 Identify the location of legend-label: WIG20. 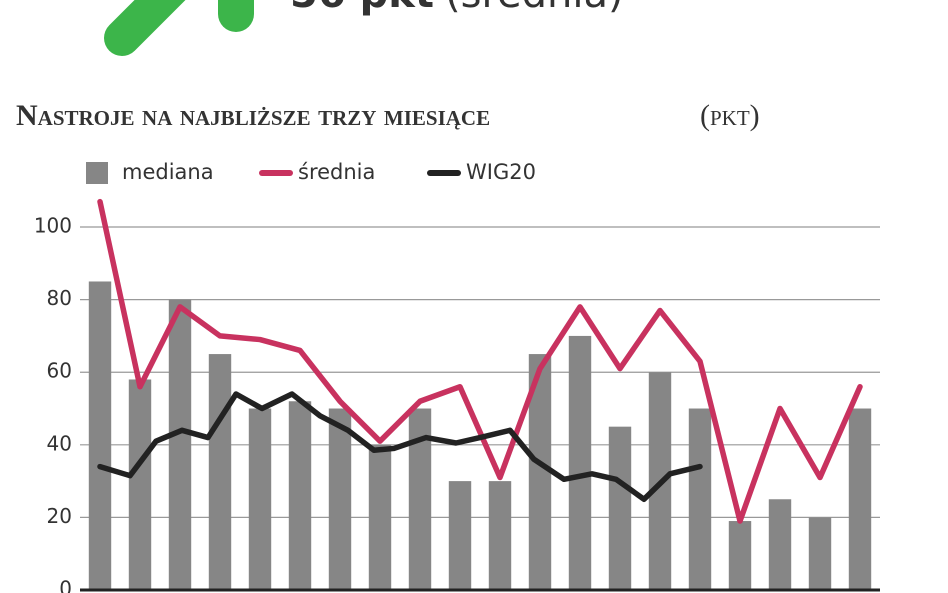
(501, 172).